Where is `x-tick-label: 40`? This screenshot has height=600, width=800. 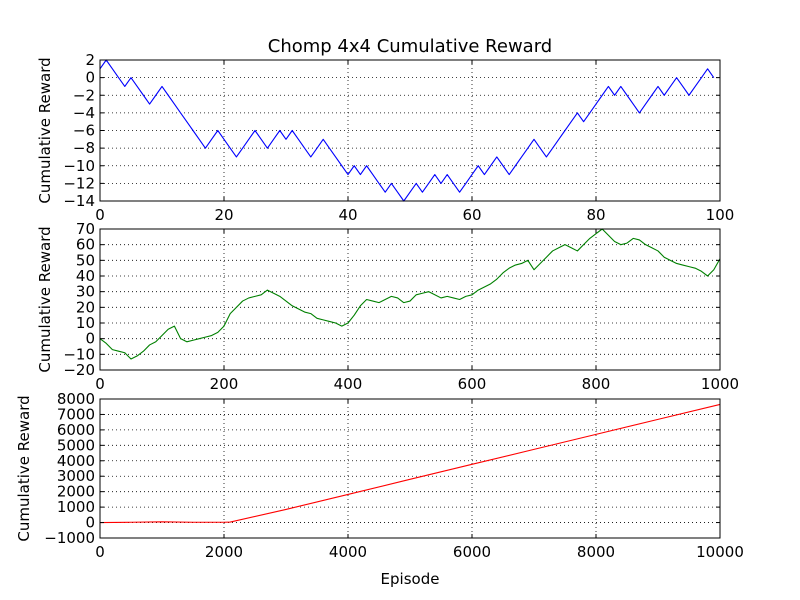
x-tick-label: 40 is located at coordinates (347, 215).